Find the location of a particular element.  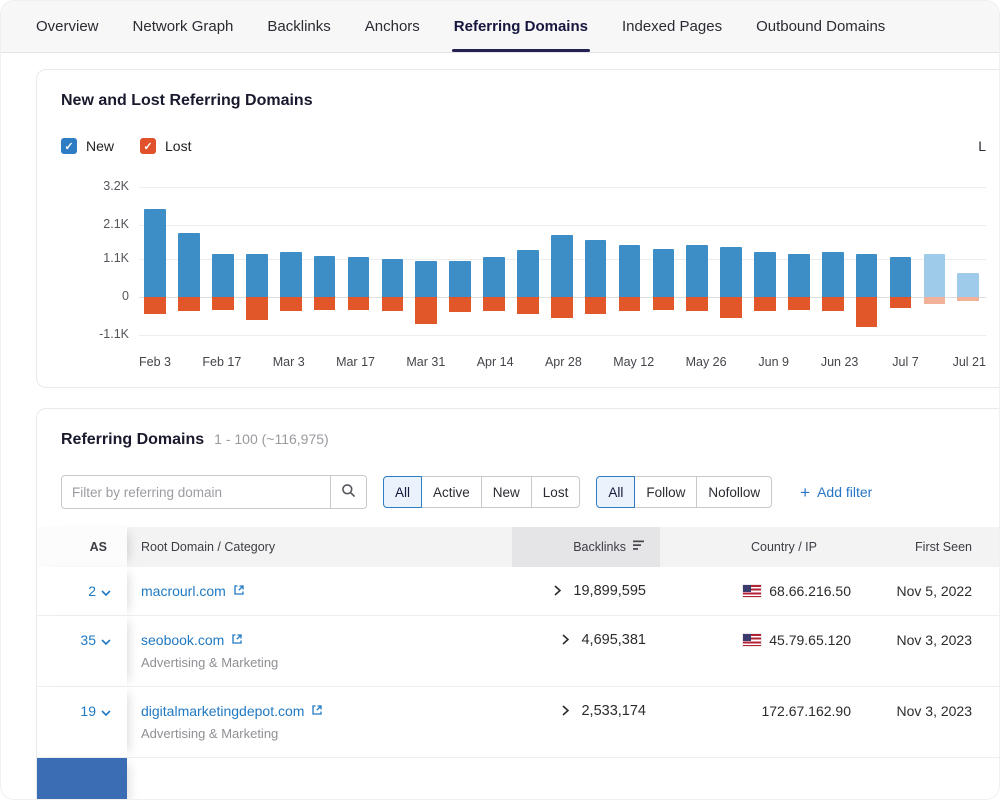

status-filter-lost: Lost is located at coordinates (555, 492).